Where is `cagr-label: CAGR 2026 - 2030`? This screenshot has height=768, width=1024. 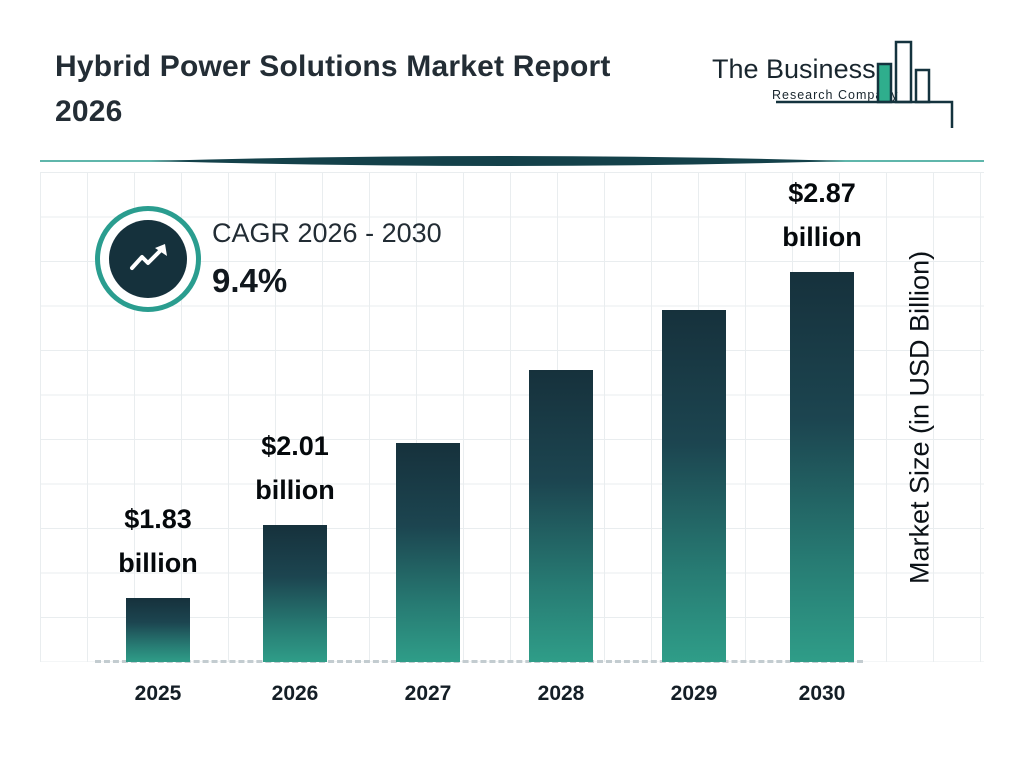
cagr-label: CAGR 2026 - 2030 is located at coordinates (327, 233).